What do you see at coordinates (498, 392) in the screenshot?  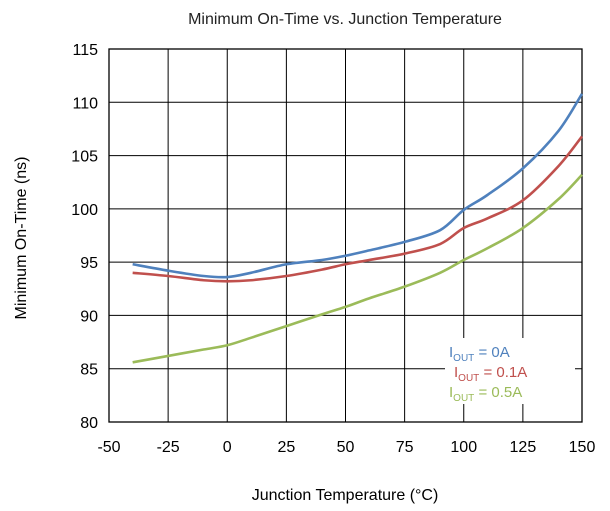 I see `legend-entry-rest: = 0.5A` at bounding box center [498, 392].